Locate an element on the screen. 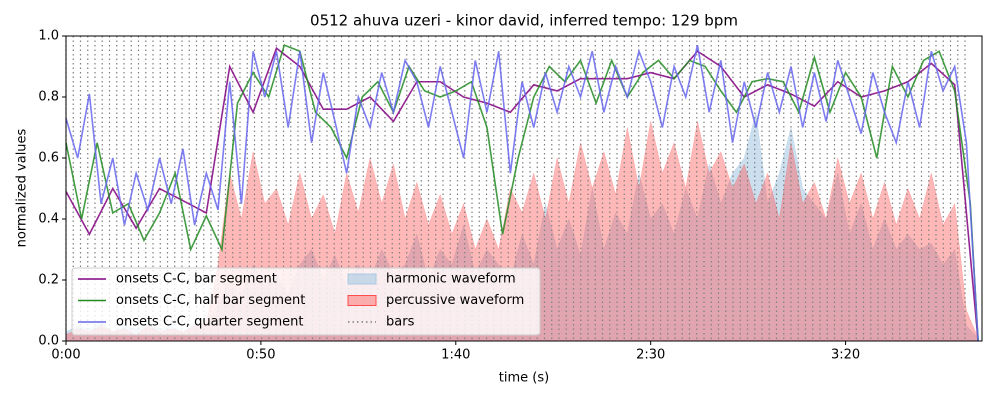 The width and height of the screenshot is (1000, 400). y-tick-label: 0.0 is located at coordinates (48, 341).